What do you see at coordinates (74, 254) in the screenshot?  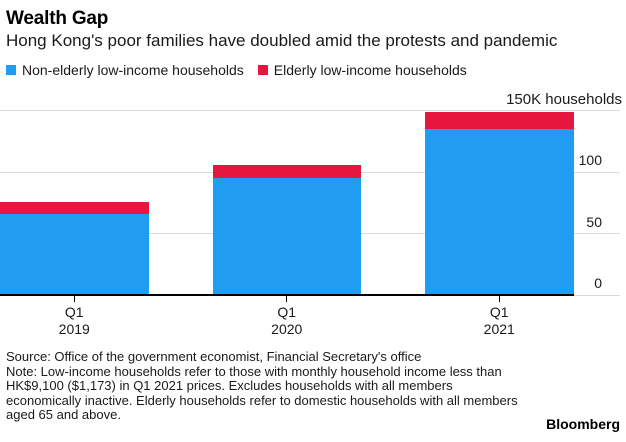 I see `bar-segment-nonelderly-2019` at bounding box center [74, 254].